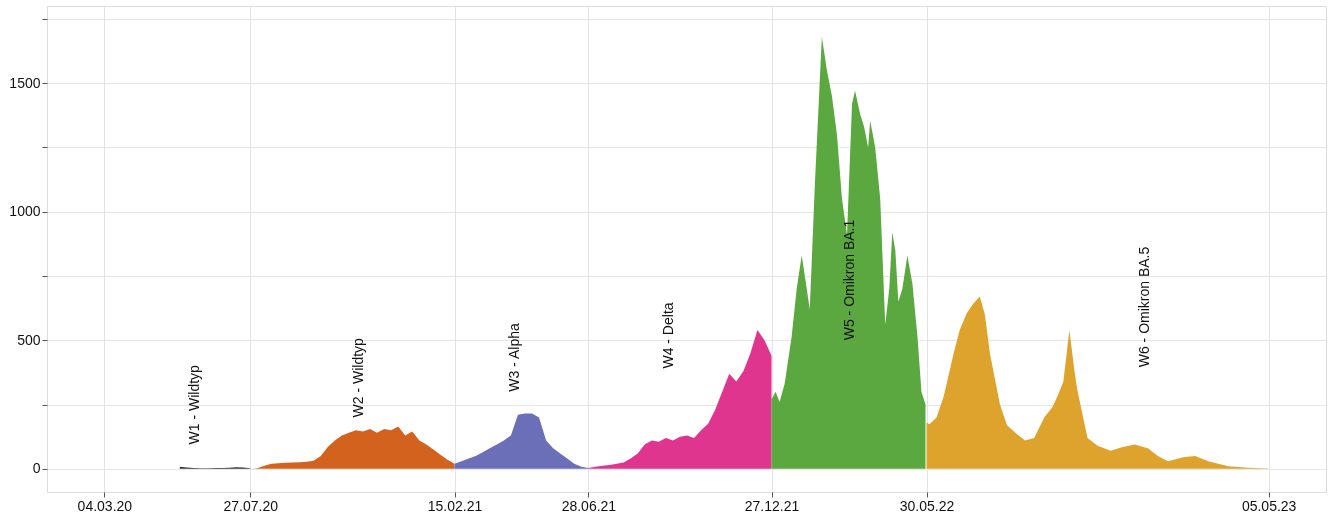  I want to click on x-tick-label: 28.06.21, so click(589, 505).